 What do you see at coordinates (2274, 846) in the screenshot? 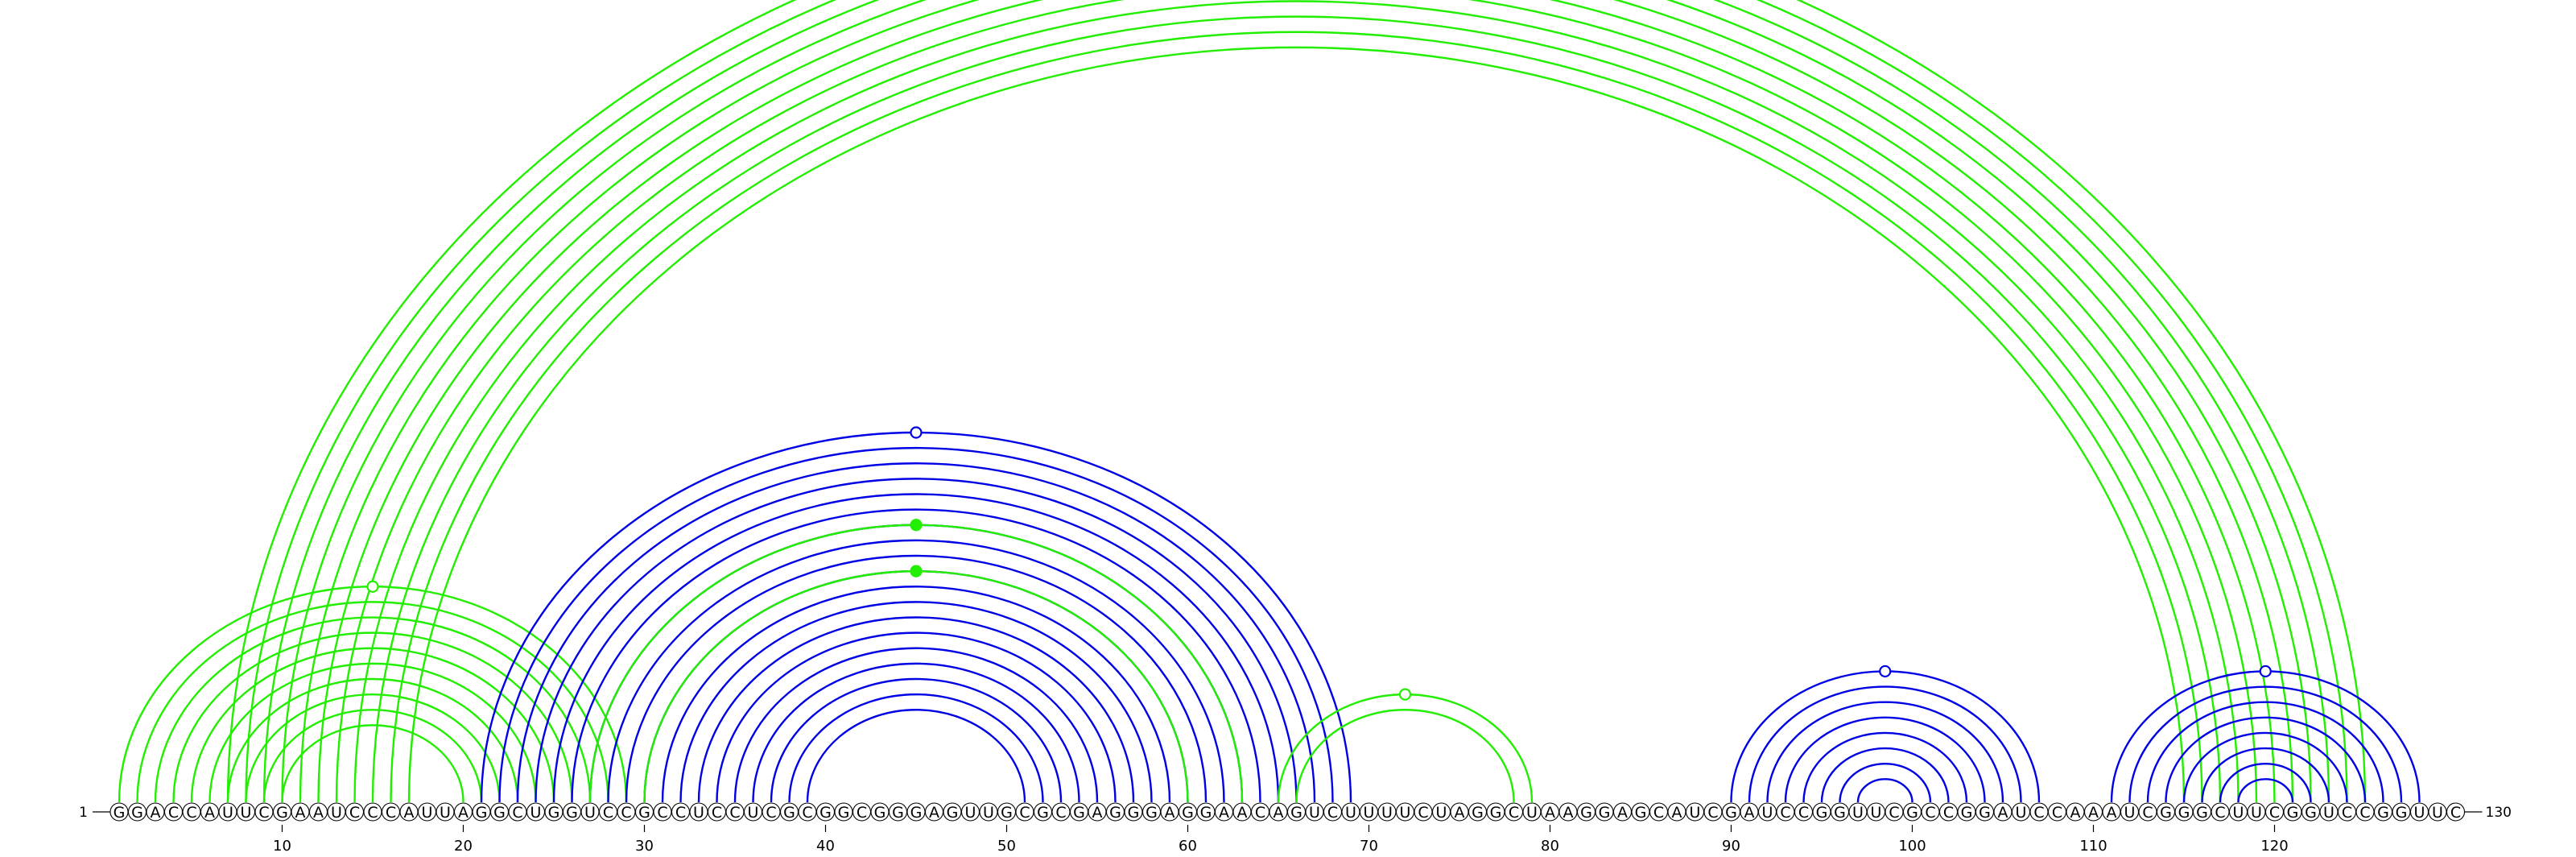
I see `tick-label: 120` at bounding box center [2274, 846].